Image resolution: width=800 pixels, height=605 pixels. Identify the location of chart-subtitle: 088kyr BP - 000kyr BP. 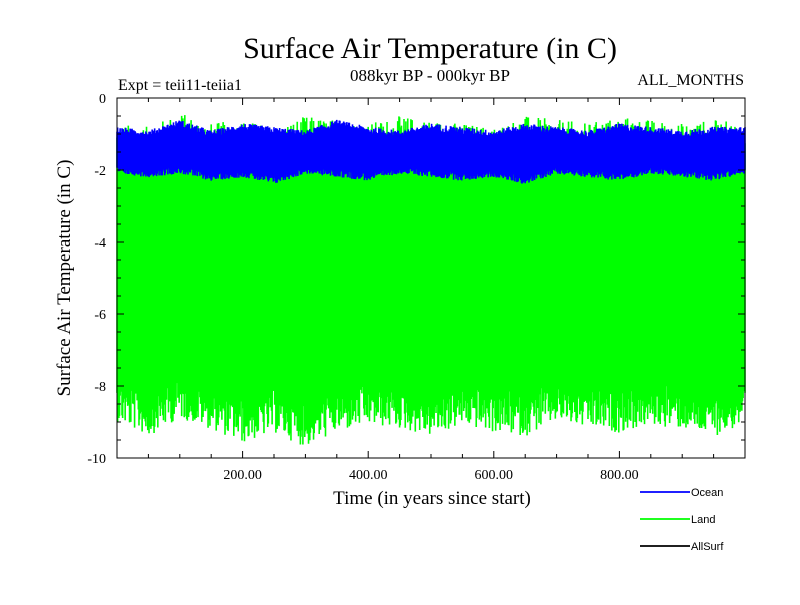
(430, 75).